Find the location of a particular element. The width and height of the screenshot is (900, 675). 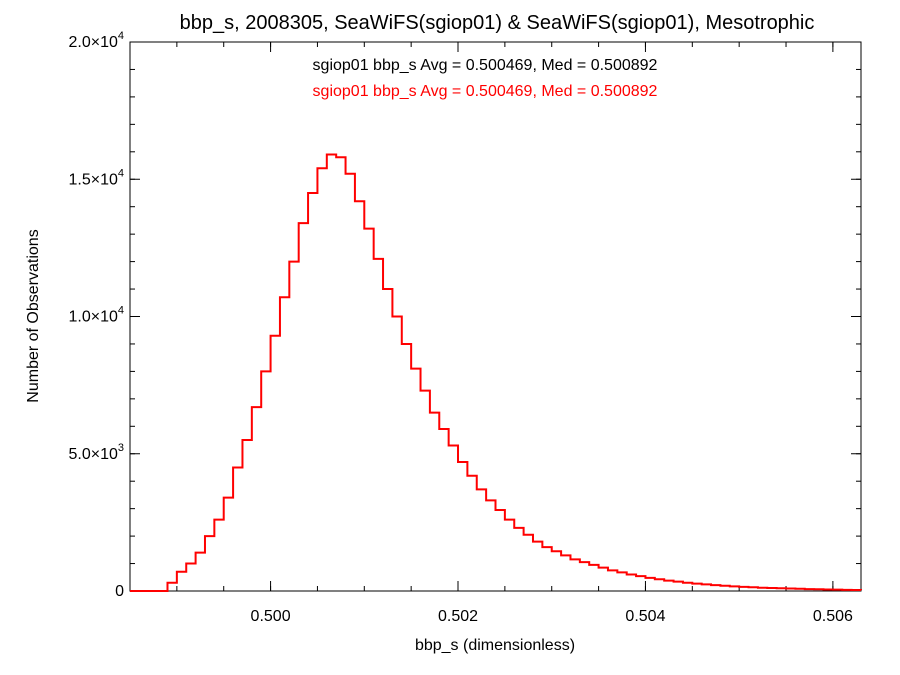

y-tick-label: 1.0×10⁴ is located at coordinates (96, 315).